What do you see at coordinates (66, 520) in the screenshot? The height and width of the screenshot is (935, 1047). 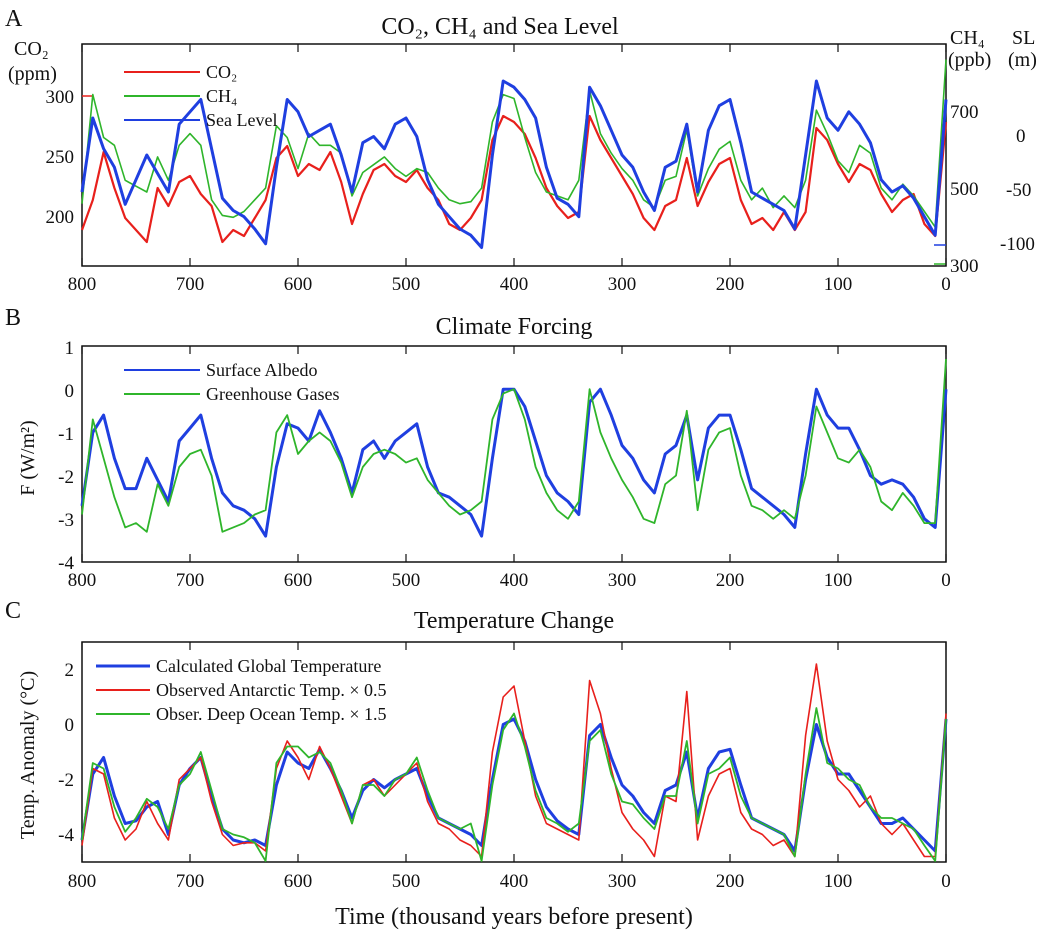 I see `panel-b-ytick-m3: -3` at bounding box center [66, 520].